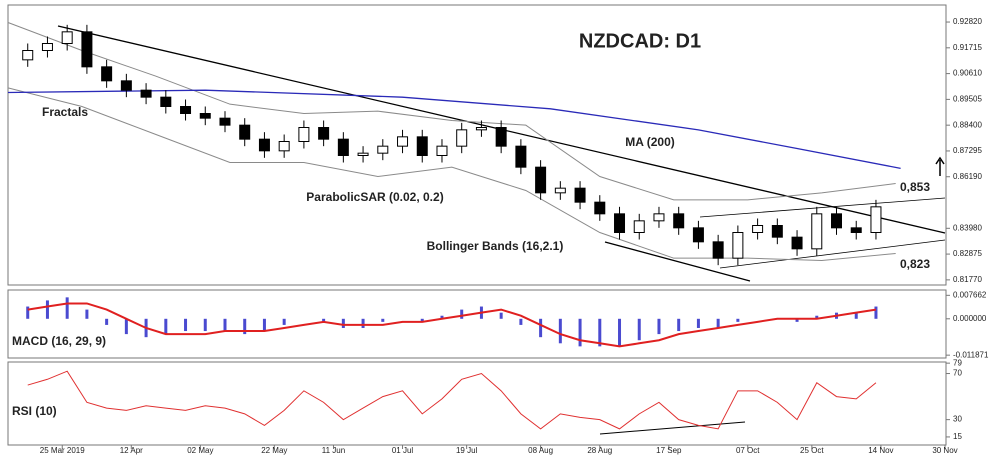 The width and height of the screenshot is (1000, 456). What do you see at coordinates (59, 341) in the screenshot?
I see `macd-title: MACD (16, 29, 9)` at bounding box center [59, 341].